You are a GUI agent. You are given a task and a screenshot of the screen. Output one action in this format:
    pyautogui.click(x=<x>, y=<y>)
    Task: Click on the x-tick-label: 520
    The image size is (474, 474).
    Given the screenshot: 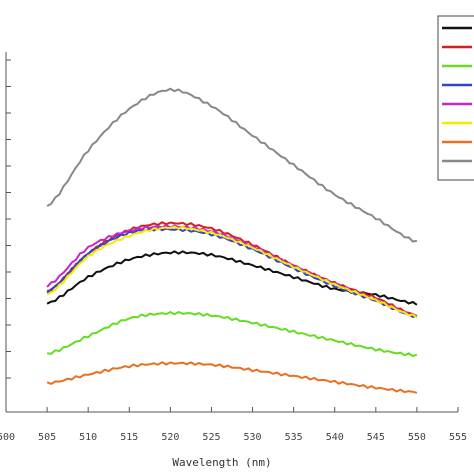 What is the action you would take?
    pyautogui.click(x=170, y=437)
    